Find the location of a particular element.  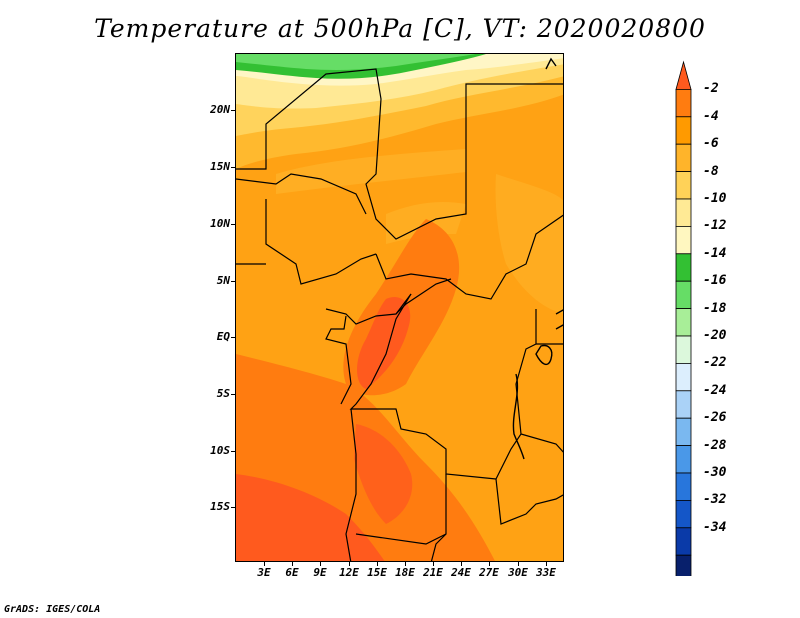

colorbar-label: -32 is located at coordinates (715, 500).